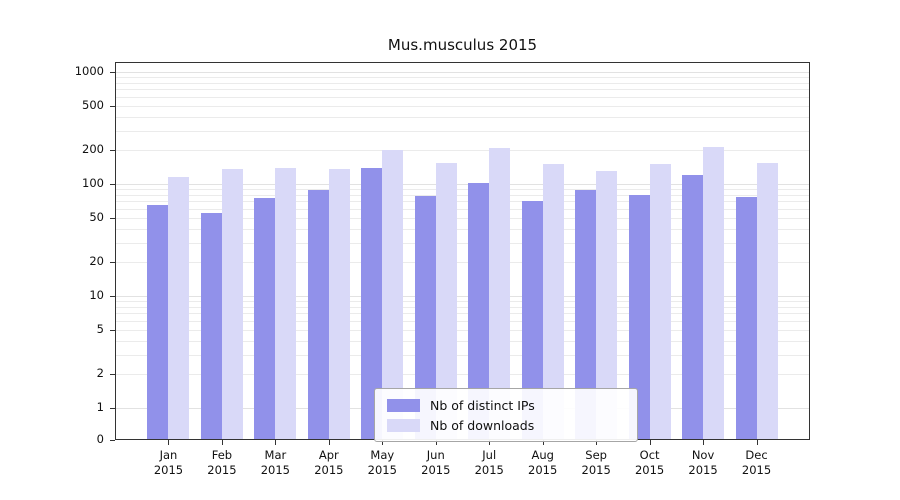 The image size is (900, 500). I want to click on x-tick-month: Jul, so click(489, 455).